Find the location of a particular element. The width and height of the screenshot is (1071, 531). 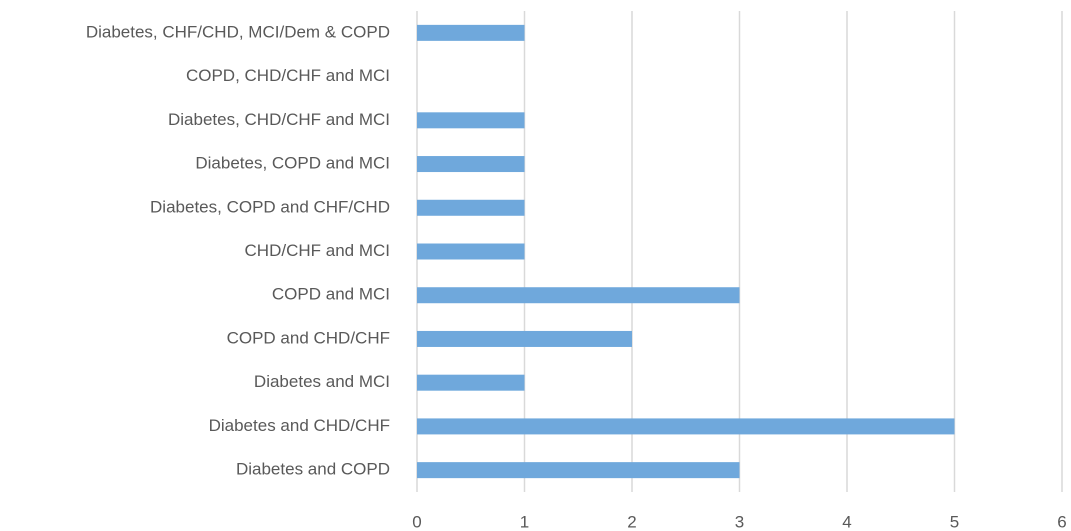

y-tick-label: Diabetes and MCI is located at coordinates (322, 381).